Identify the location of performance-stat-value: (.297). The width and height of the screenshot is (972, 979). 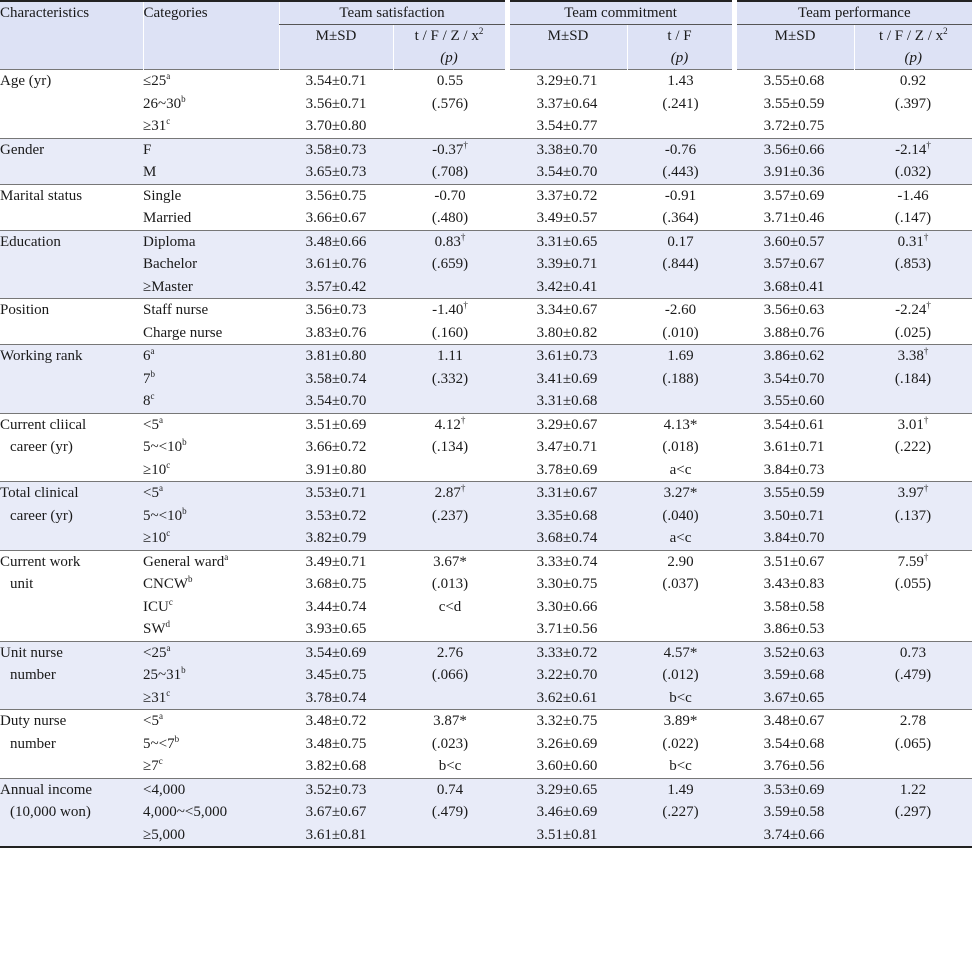
(913, 812).